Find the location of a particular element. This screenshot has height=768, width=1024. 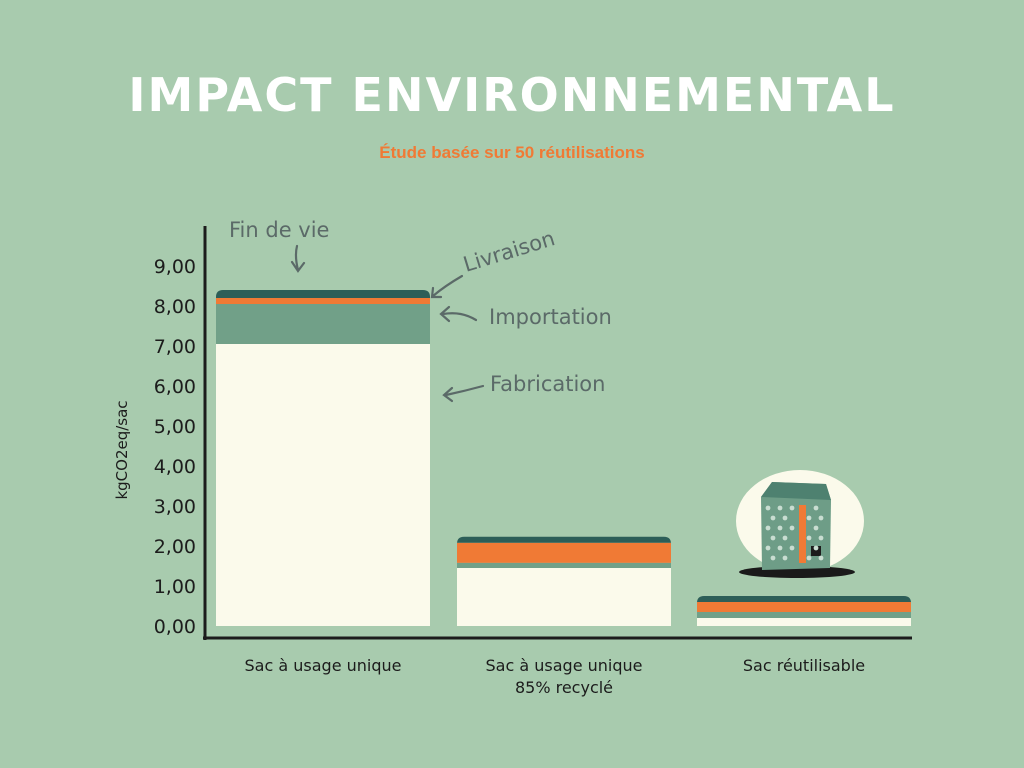

y-tick-label: 4,00 is located at coordinates (175, 467).